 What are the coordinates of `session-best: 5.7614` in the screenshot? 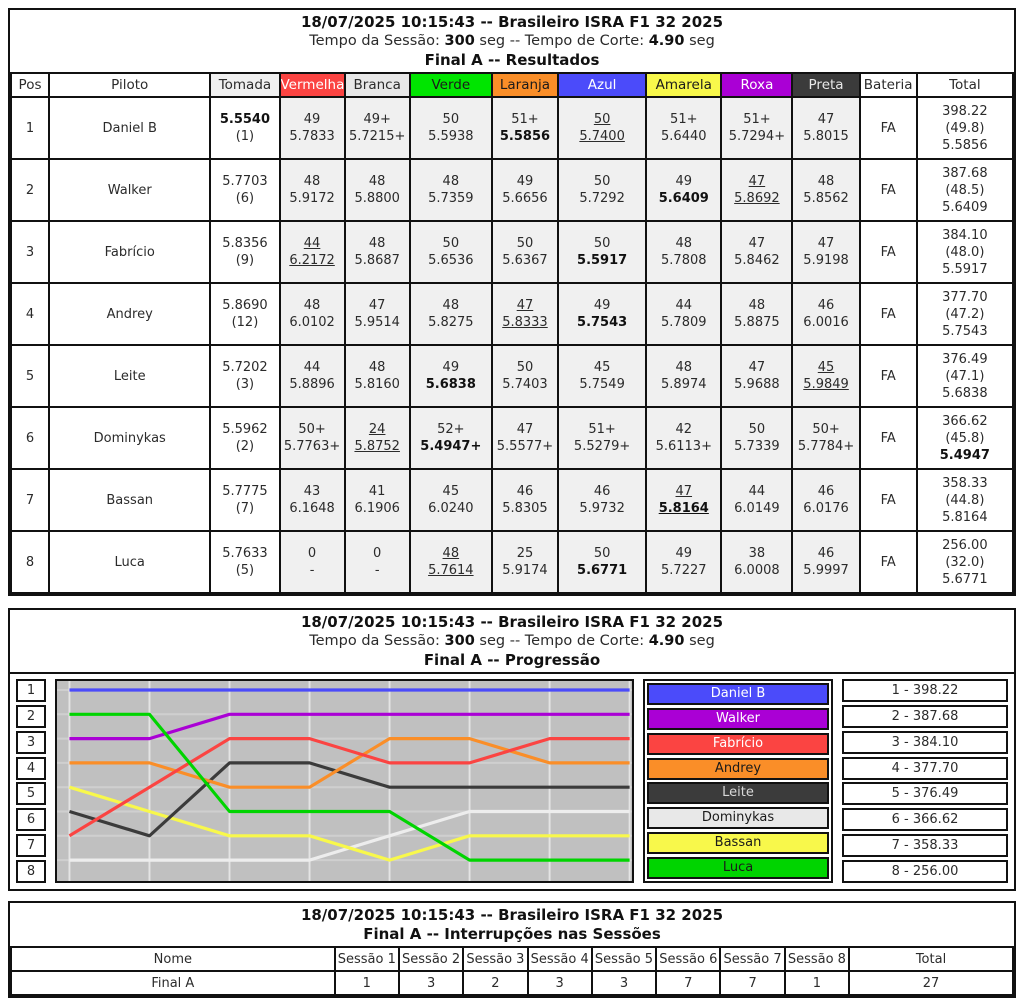 It's located at (451, 570).